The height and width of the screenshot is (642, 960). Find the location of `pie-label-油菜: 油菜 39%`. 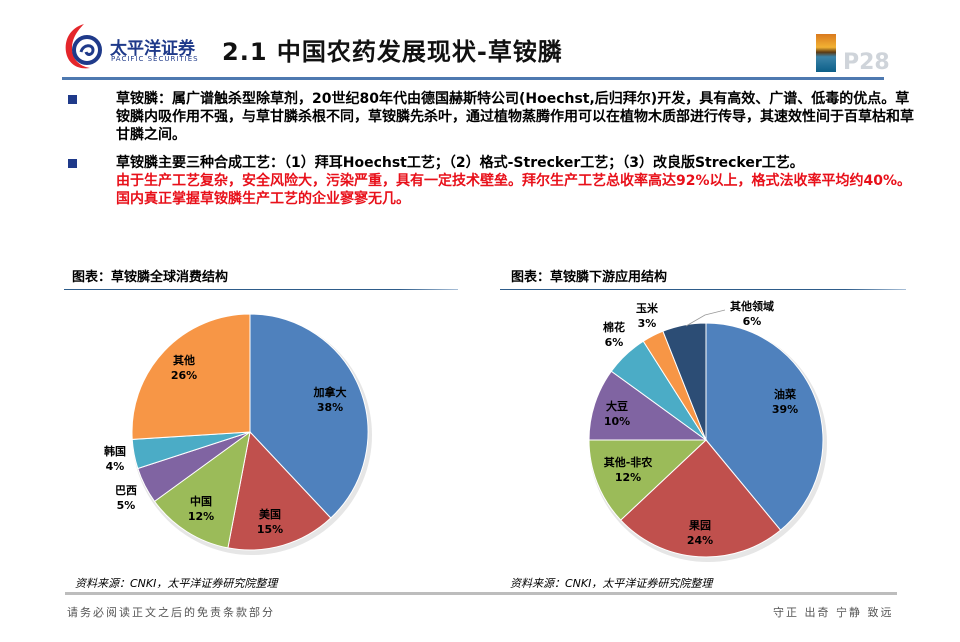

pie-label-油菜: 油菜 39% is located at coordinates (785, 402).